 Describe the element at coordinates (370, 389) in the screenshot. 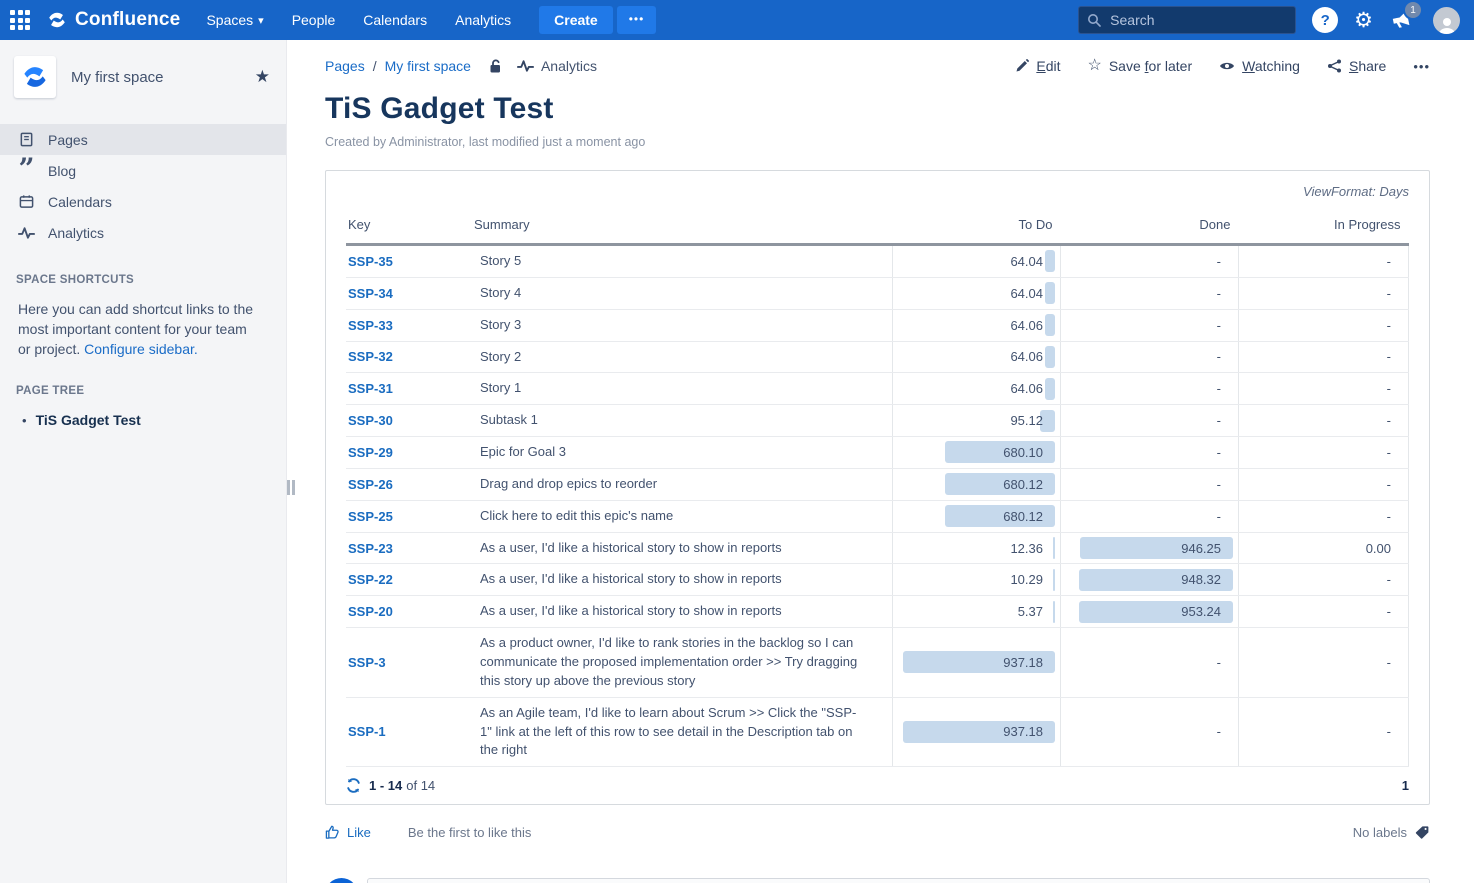

I see `issue-key-link: SSP-31` at that location.